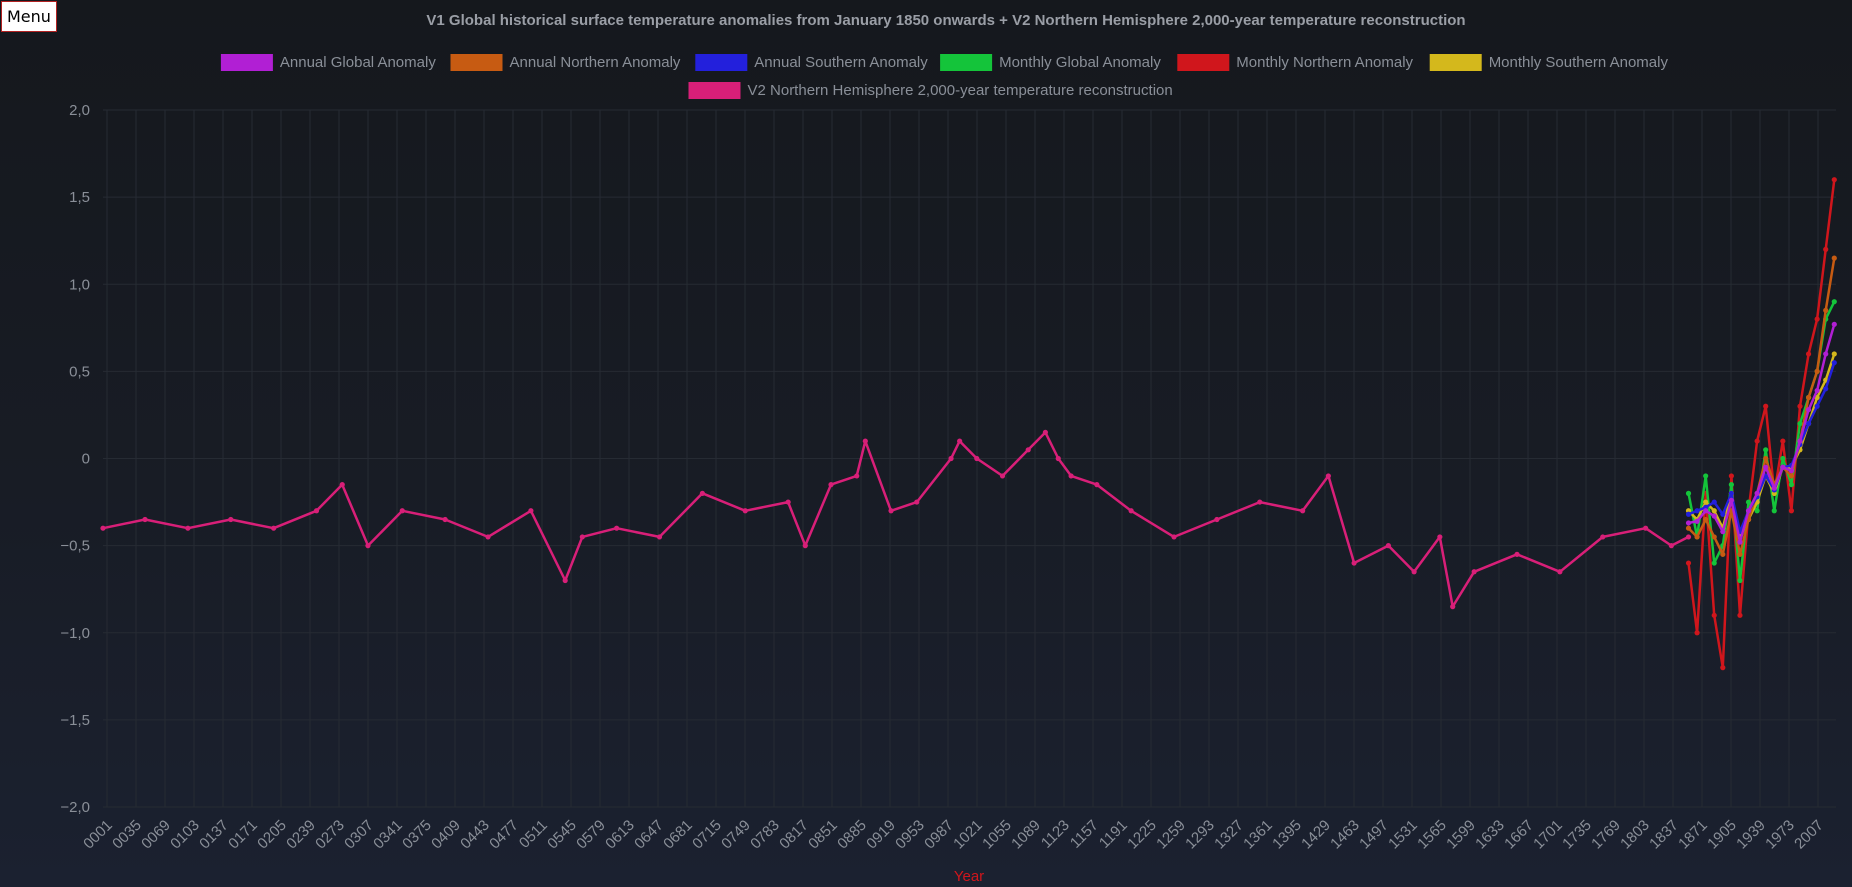 Image resolution: width=1852 pixels, height=887 pixels. Describe the element at coordinates (565, 62) in the screenshot. I see `legend-item: Annual Northern Anomaly` at that location.